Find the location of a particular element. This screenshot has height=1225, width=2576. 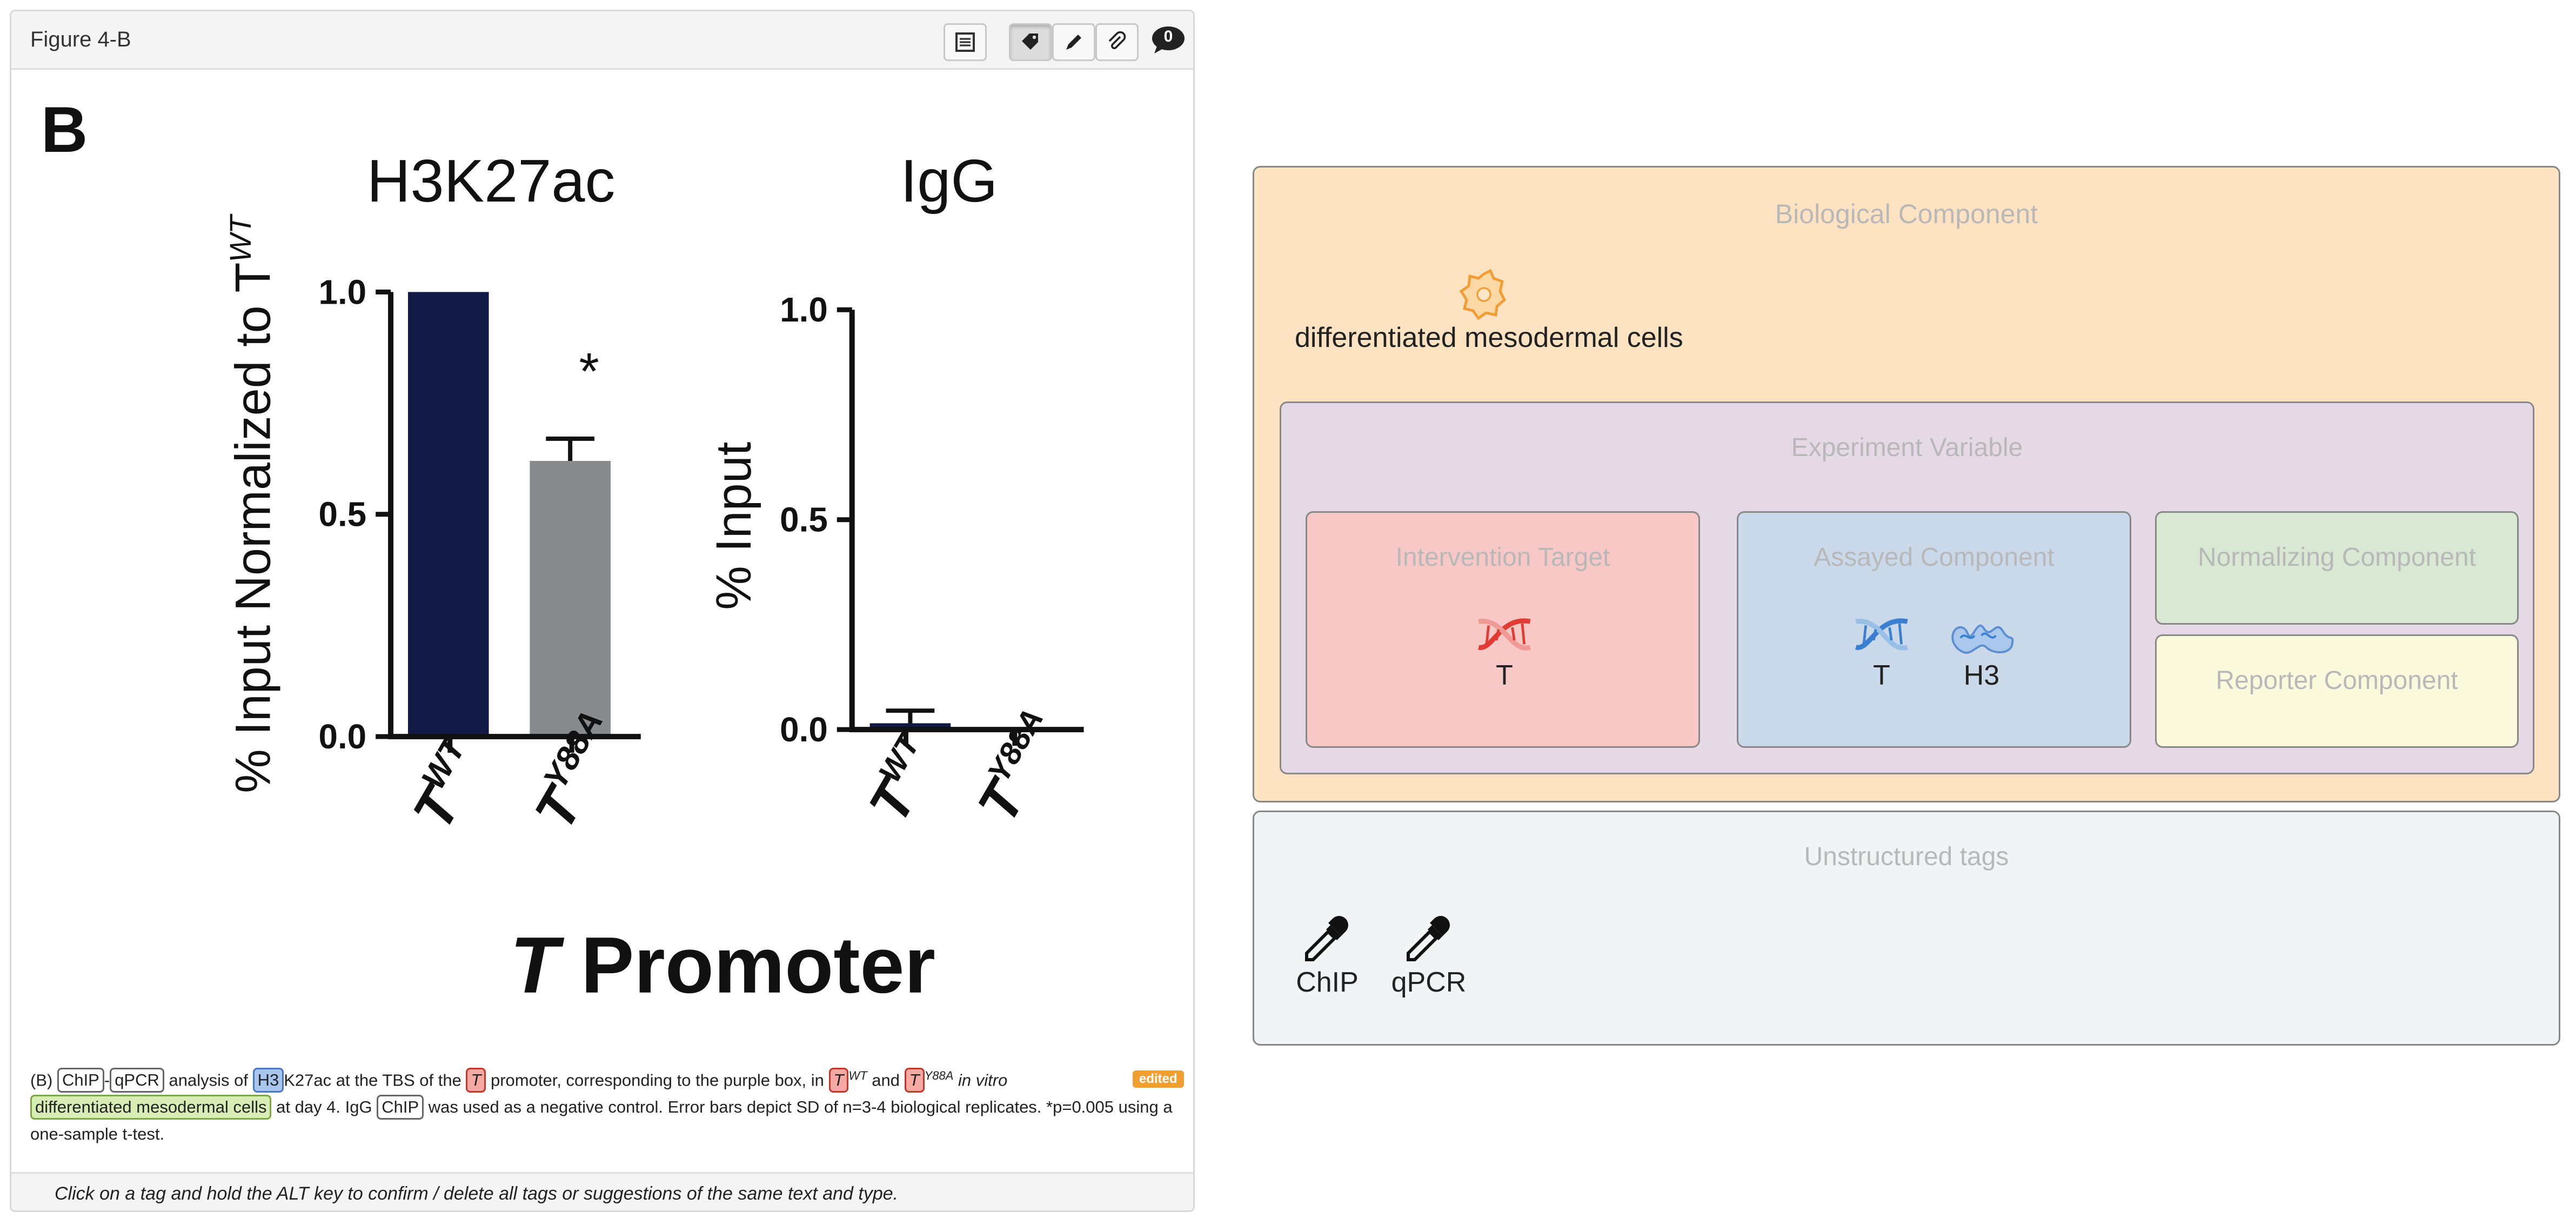

unstructured-tag-label-qpcr: qPCR is located at coordinates (1429, 983).